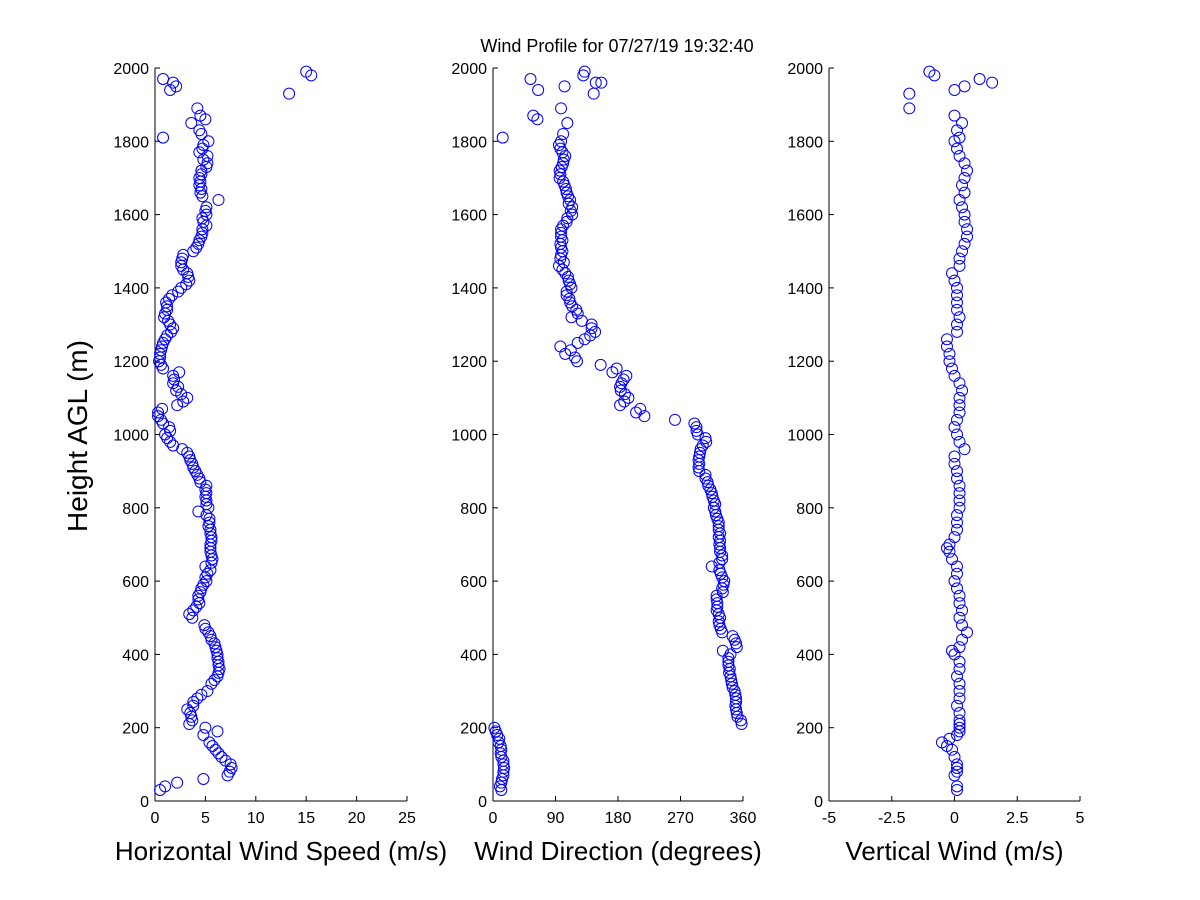  I want to click on direction-y-tick-label: 2000, so click(469, 69).